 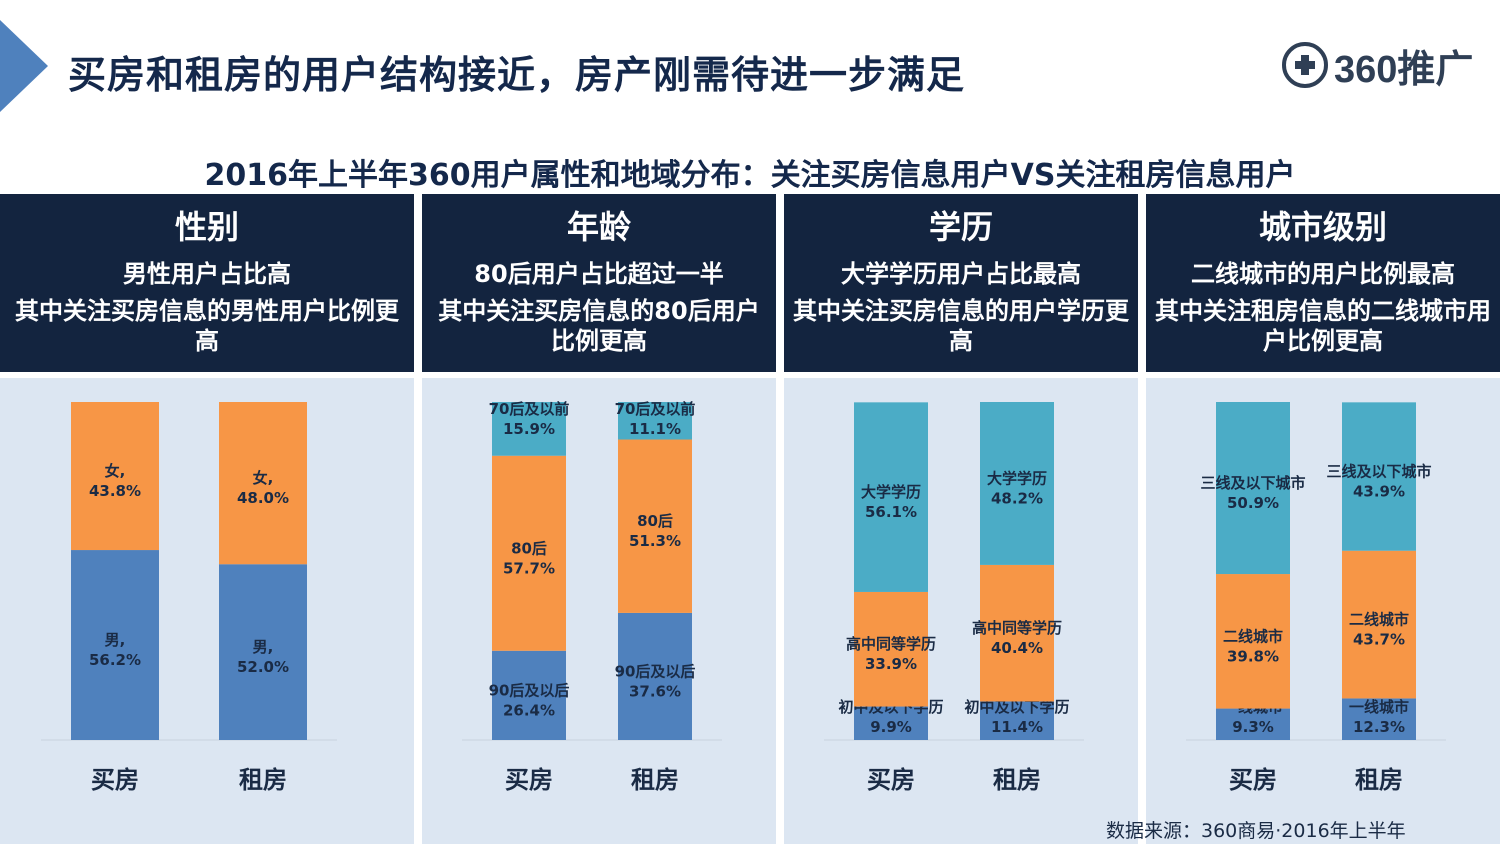 What do you see at coordinates (115, 660) in the screenshot?
I see `data-label-value: 56.2%` at bounding box center [115, 660].